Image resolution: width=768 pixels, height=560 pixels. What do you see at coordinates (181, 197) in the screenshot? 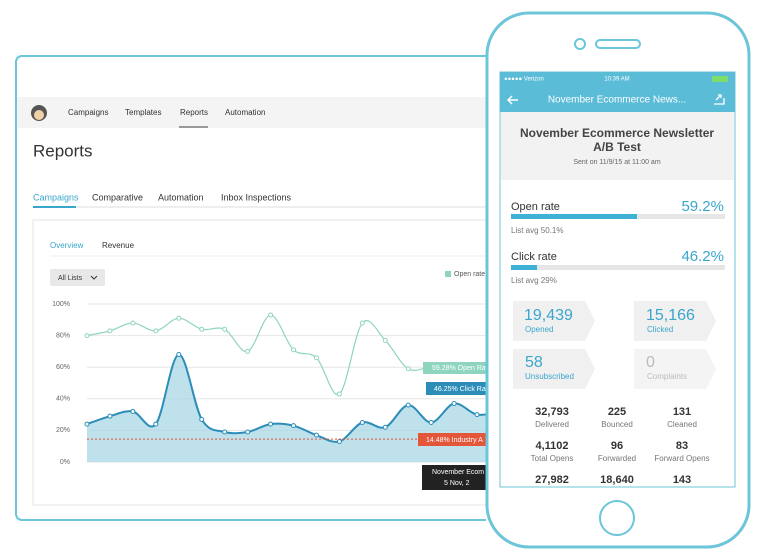
I see `tab: Automation` at bounding box center [181, 197].